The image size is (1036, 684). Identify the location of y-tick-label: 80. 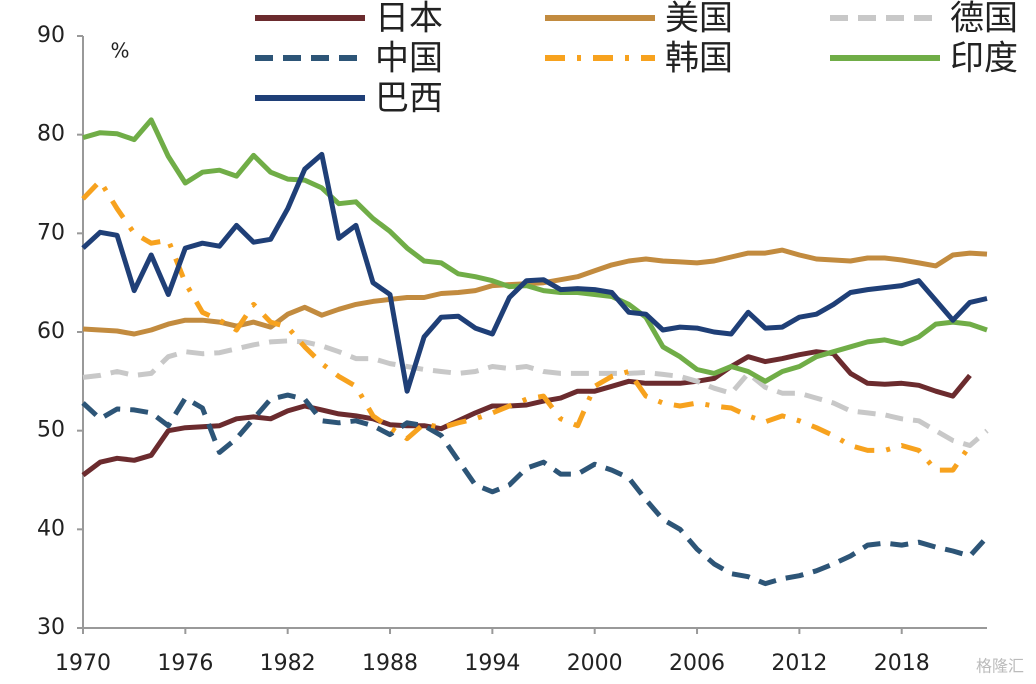
(51, 134).